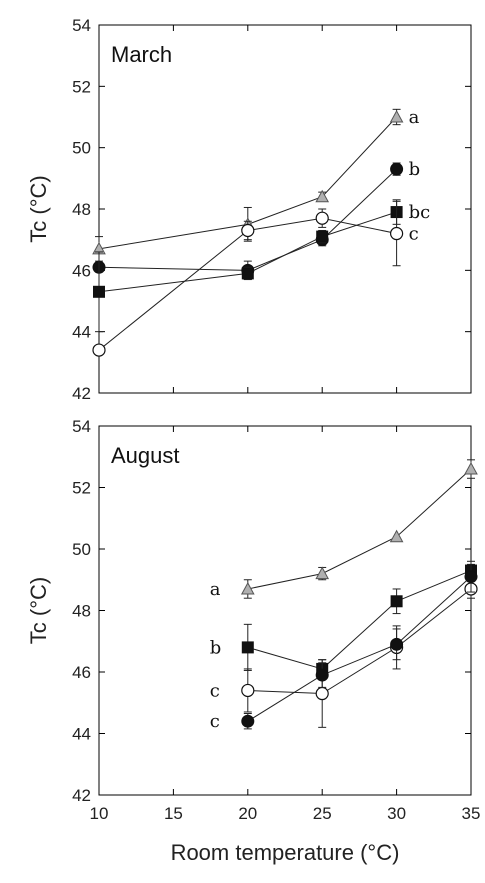 This screenshot has width=485, height=883. I want to click on x-tick-label: 25, so click(322, 813).